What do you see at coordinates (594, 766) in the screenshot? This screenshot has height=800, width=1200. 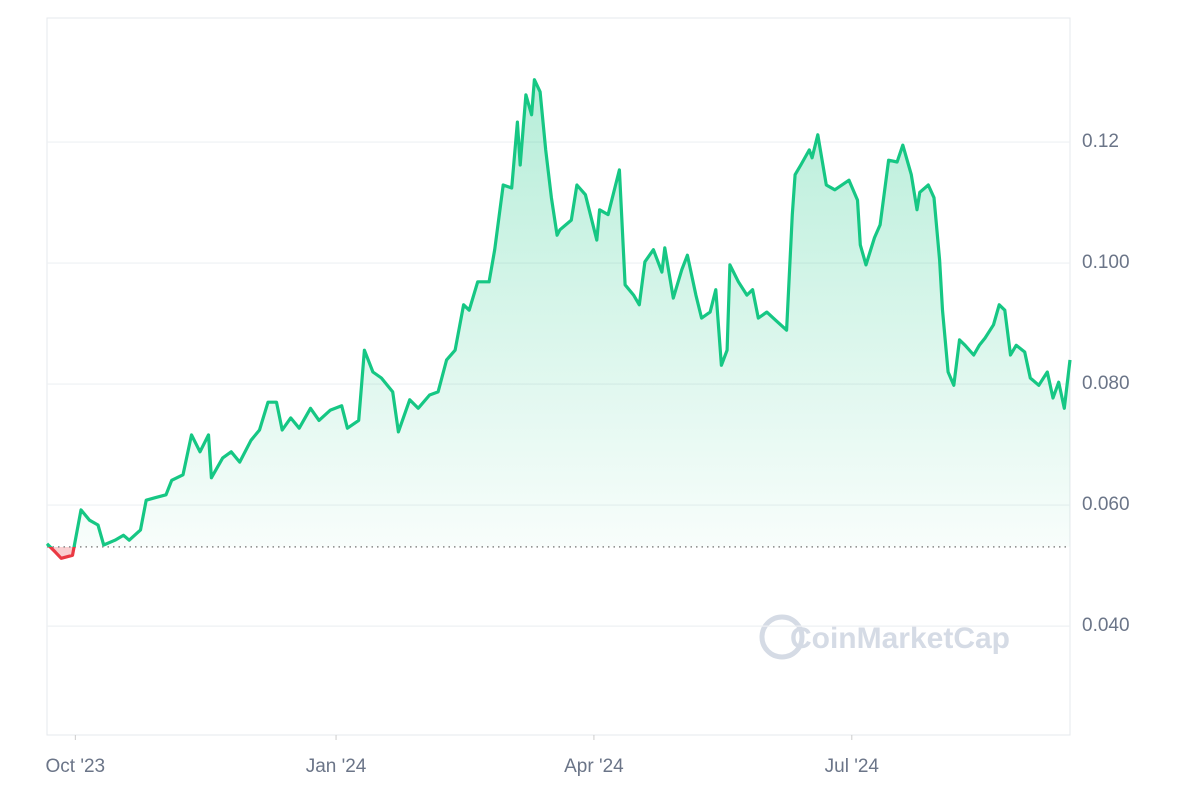 I see `x-tick-label: Apr '24` at bounding box center [594, 766].